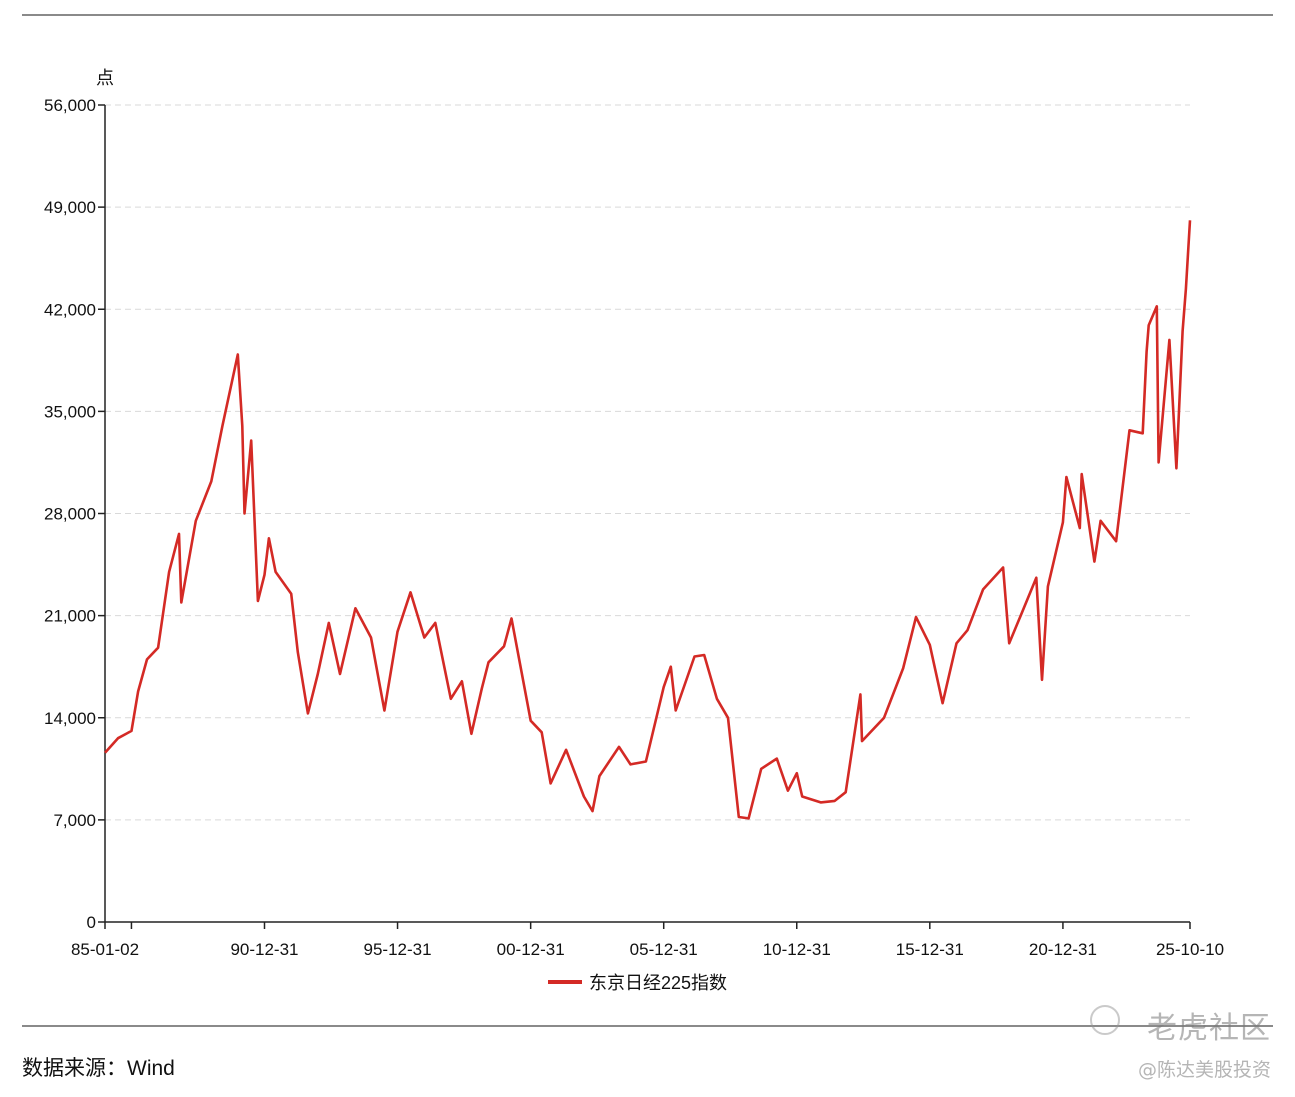  What do you see at coordinates (74, 820) in the screenshot?
I see `y-tick-label: 7,000` at bounding box center [74, 820].